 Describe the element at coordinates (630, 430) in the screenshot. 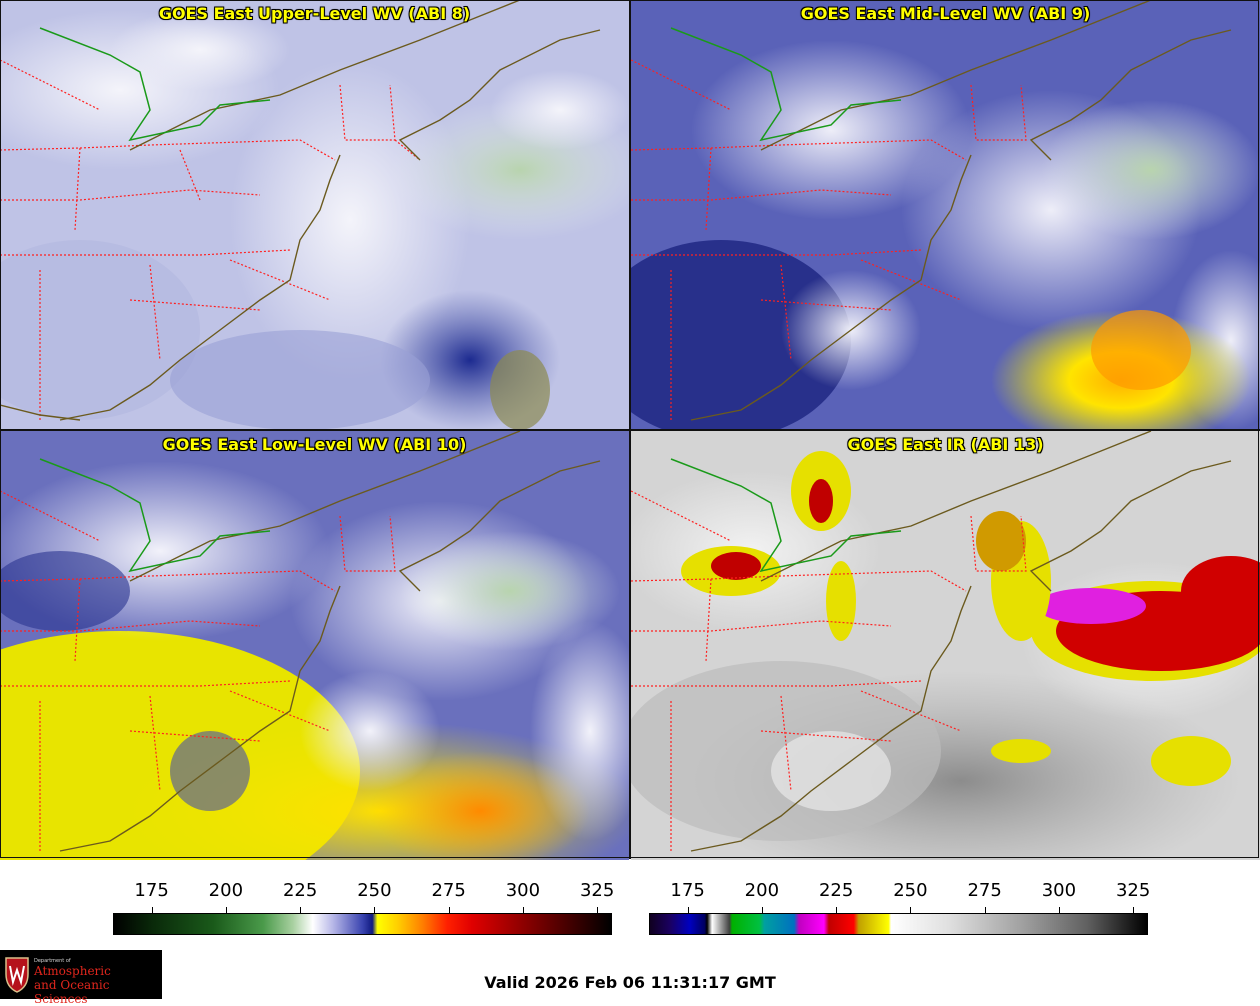

I see `panel-divider-horizontal` at that location.